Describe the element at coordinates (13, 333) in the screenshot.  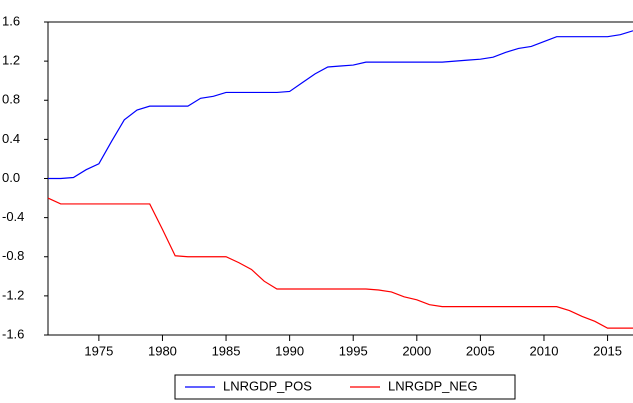
I see `y-tick-label: -1.6` at that location.